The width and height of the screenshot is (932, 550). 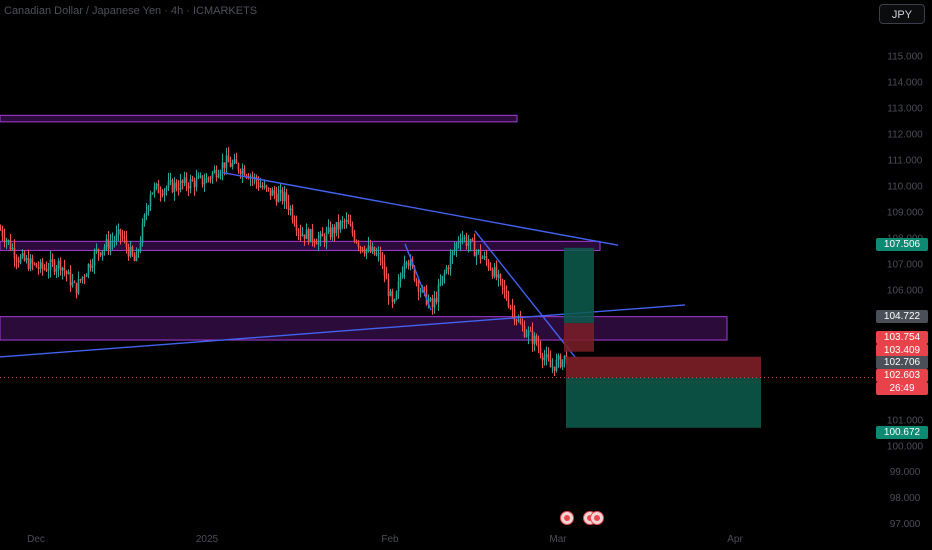 I want to click on take-profit-zone, so click(x=663, y=402).